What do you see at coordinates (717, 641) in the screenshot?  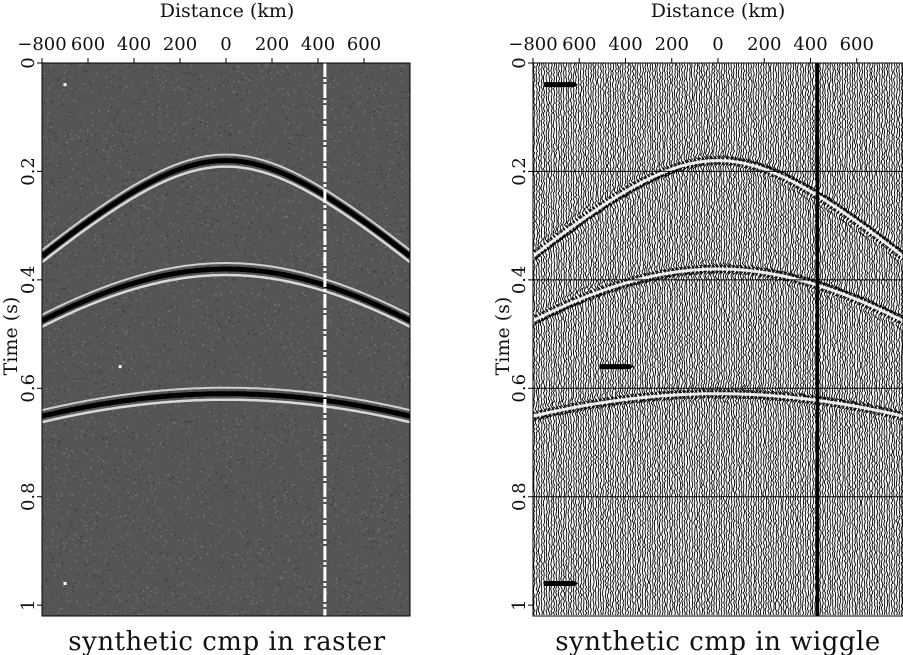 I see `wiggle-caption: synthetic cmp in wiggle` at bounding box center [717, 641].